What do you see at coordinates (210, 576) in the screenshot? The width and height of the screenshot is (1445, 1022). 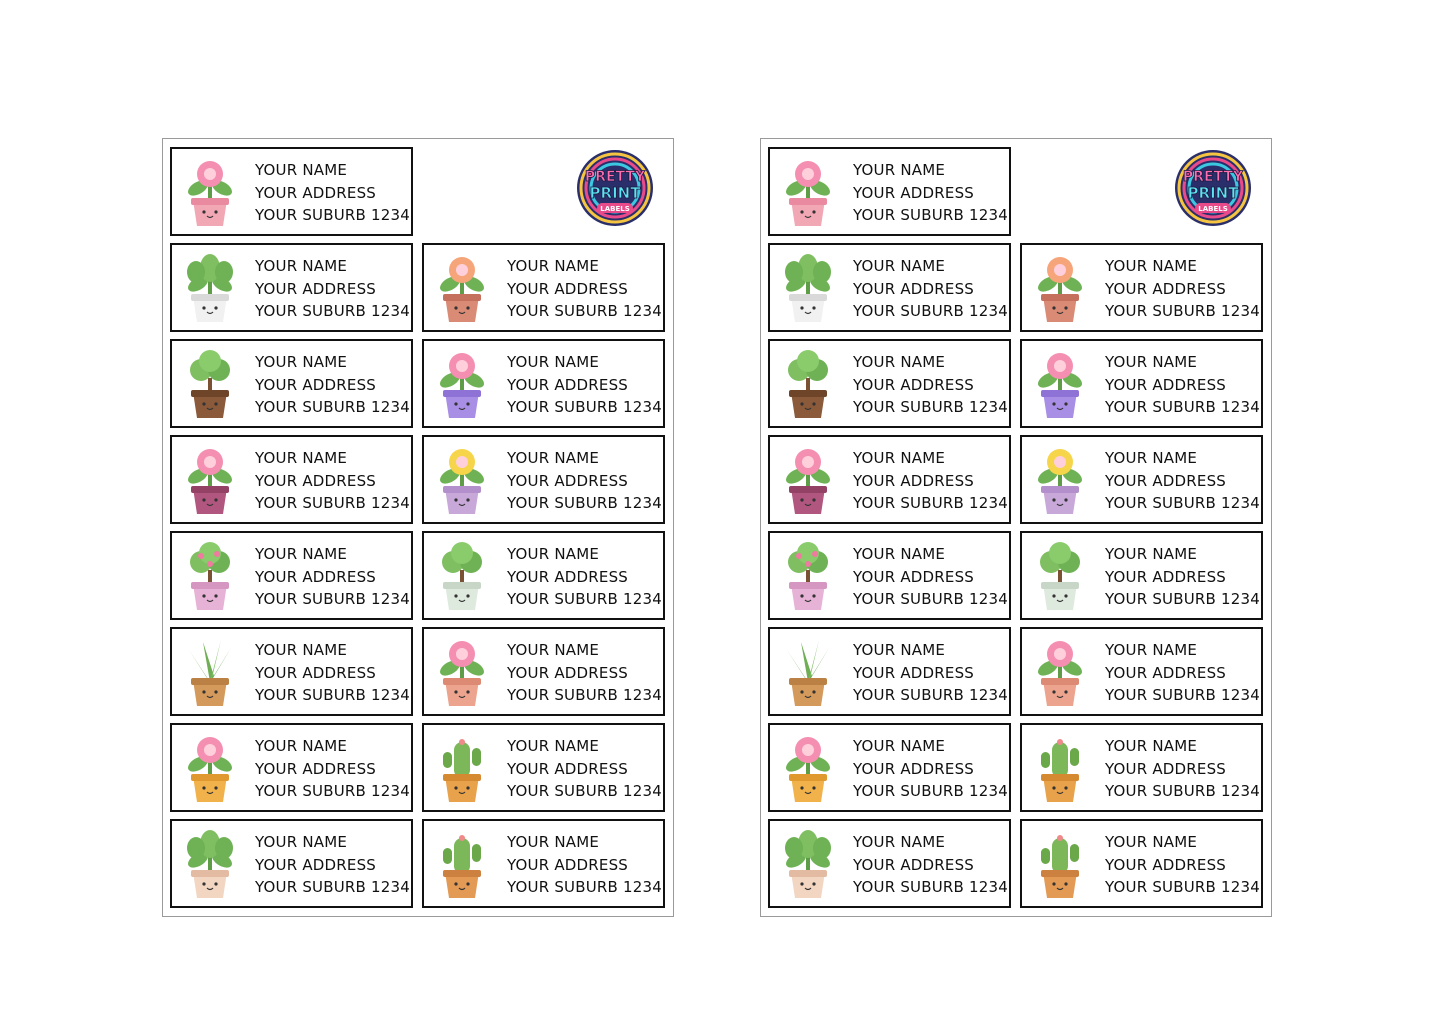 I see `flowering-shrub-icon` at bounding box center [210, 576].